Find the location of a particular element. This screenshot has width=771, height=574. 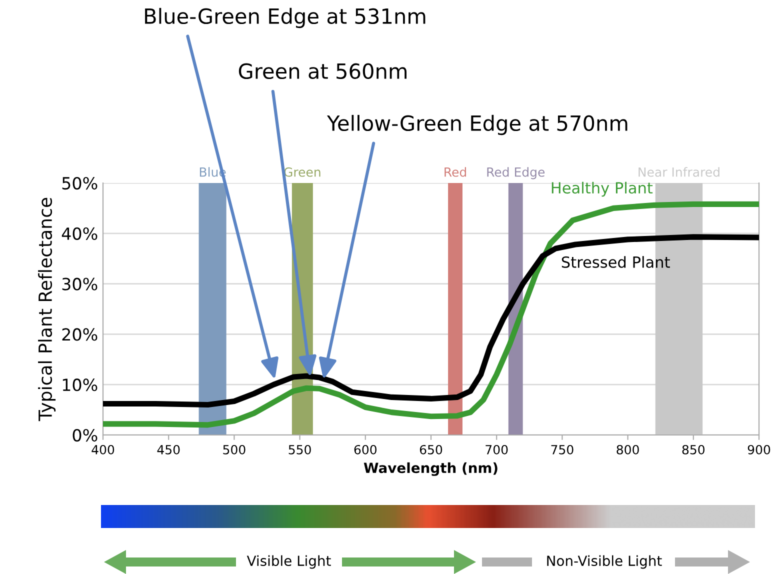

annotation: Blue-Green Edge at 531nm is located at coordinates (285, 18).